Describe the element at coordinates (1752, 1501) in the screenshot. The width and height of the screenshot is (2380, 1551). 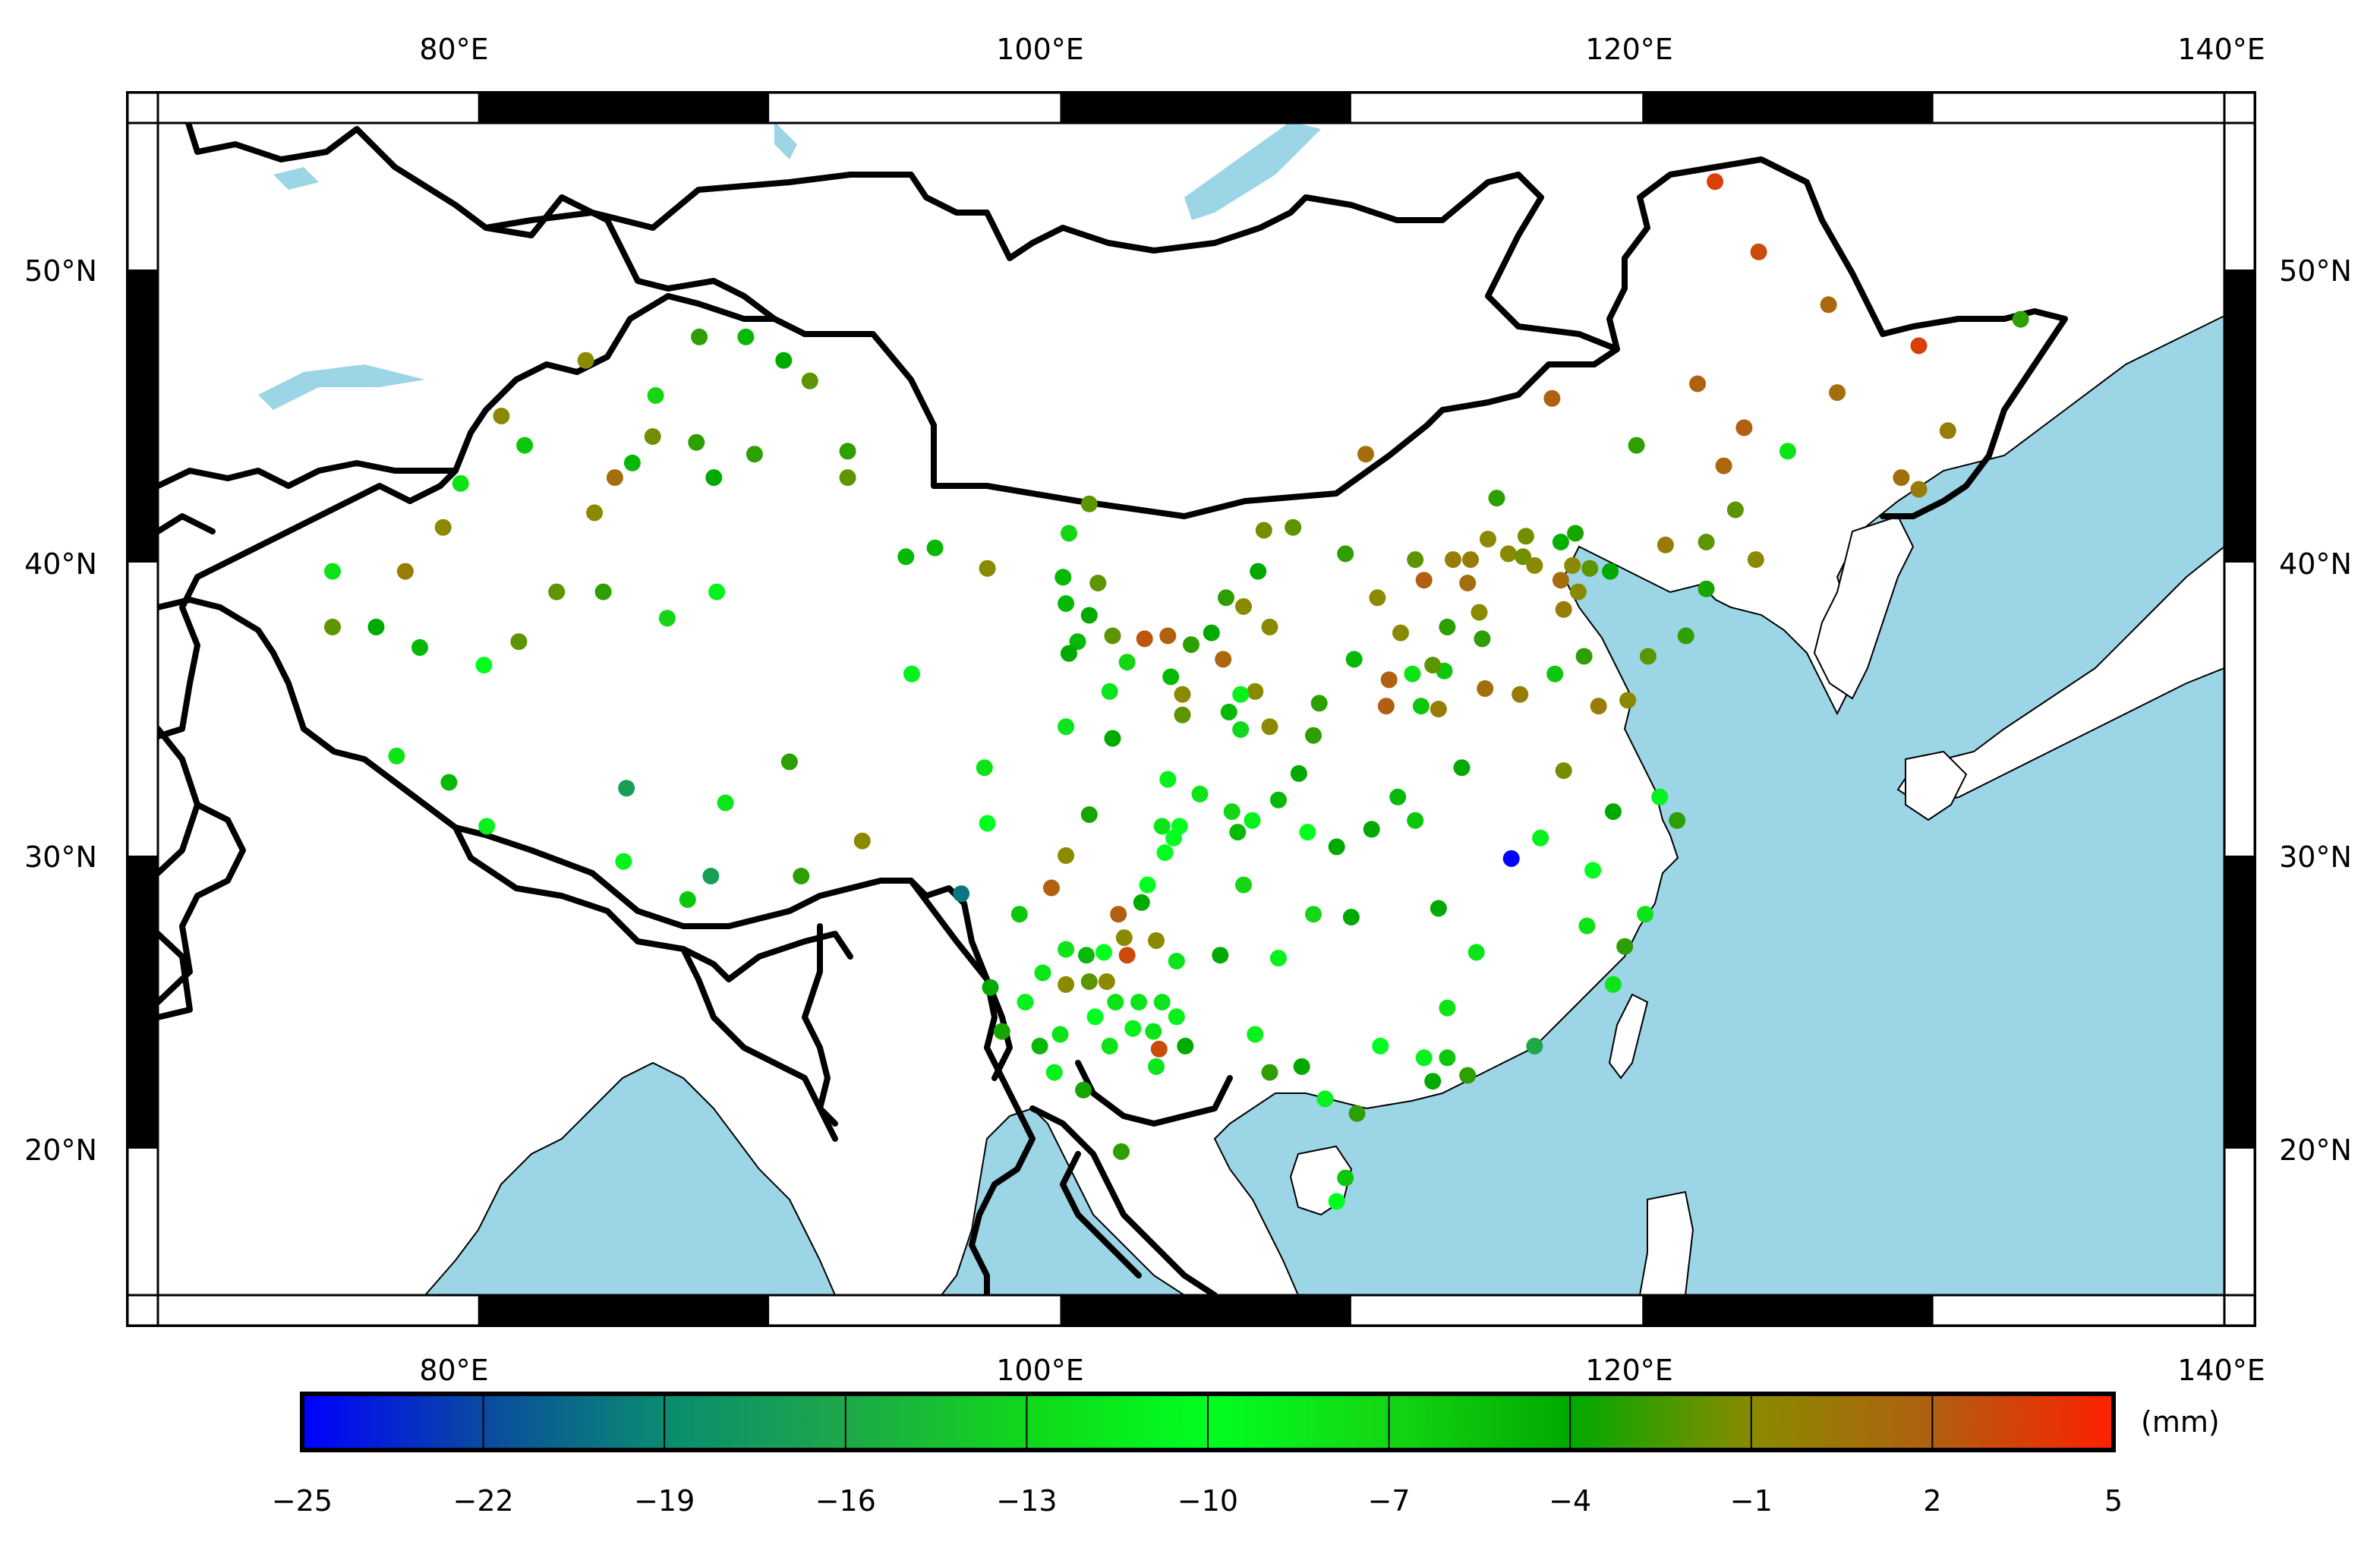
I see `colorbar-tick-label: −1` at that location.